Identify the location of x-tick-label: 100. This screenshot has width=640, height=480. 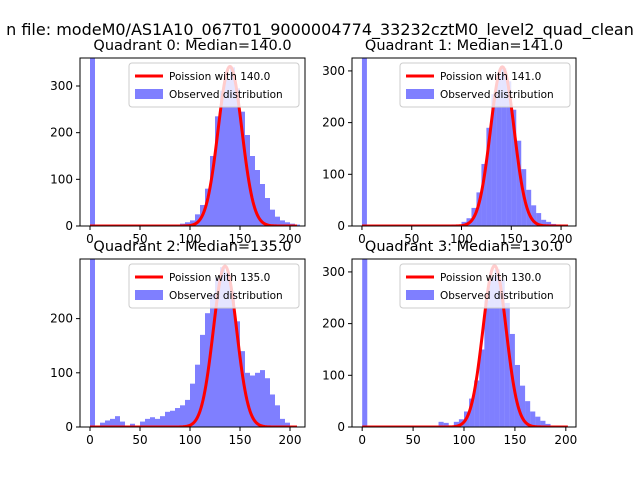
(464, 440).